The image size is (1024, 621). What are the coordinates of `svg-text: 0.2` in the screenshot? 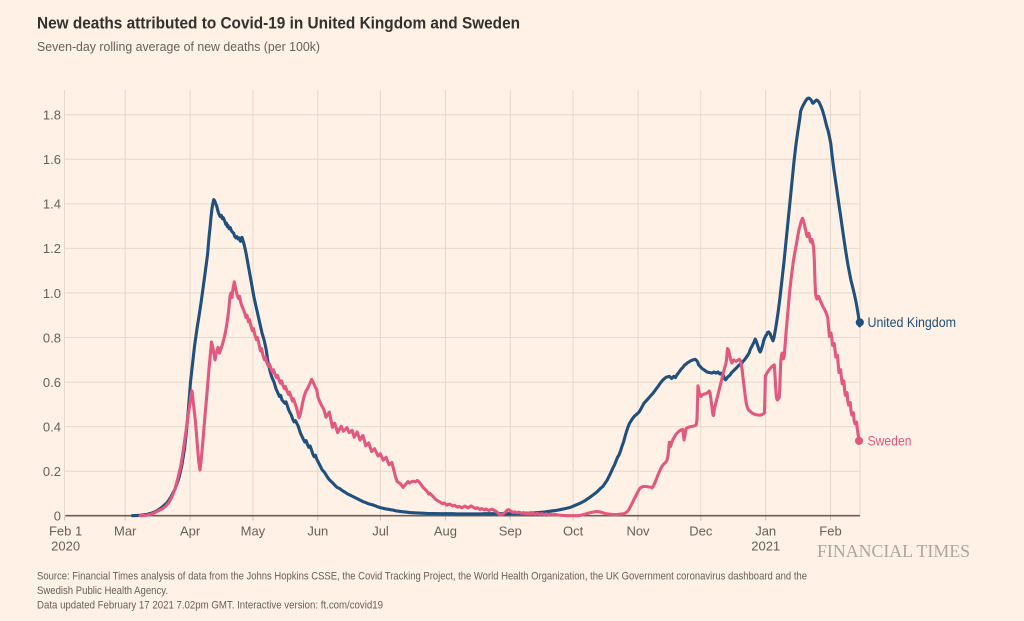 It's located at (52, 471).